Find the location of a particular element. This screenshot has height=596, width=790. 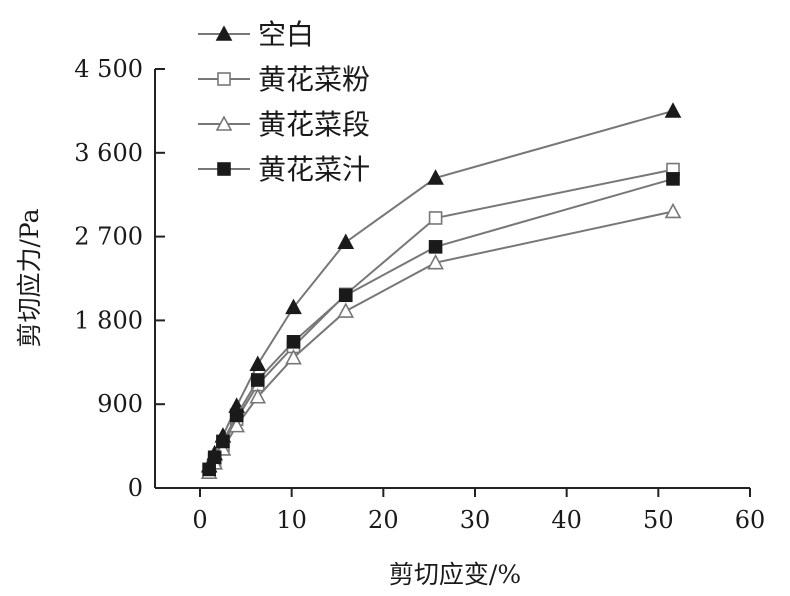

x-tick-label: 60 is located at coordinates (750, 520).